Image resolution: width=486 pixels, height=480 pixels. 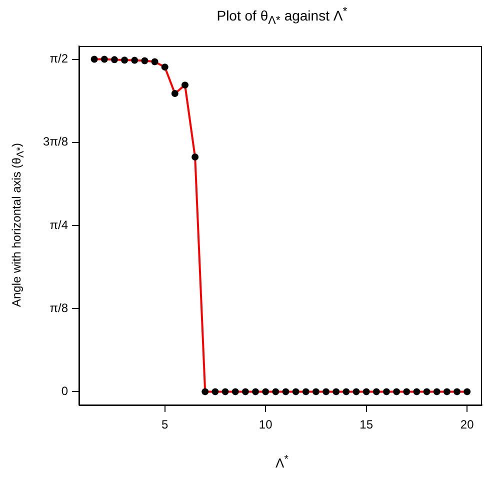 I want to click on y-tick-label: π/4, so click(x=59, y=225).